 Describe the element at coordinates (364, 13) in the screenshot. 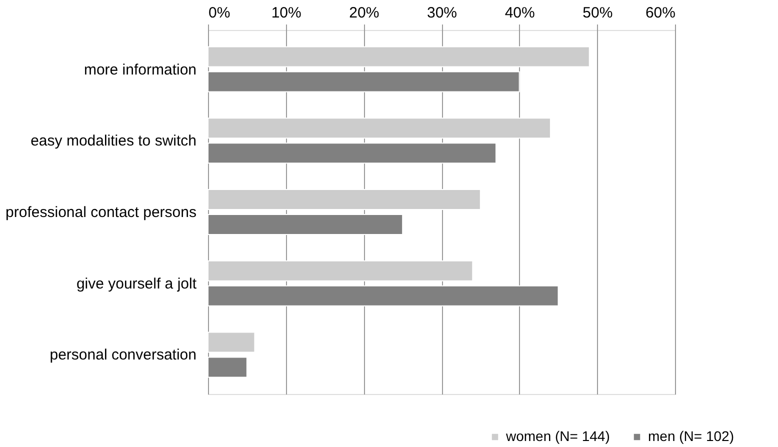

I see `x-tick-label: 20%` at that location.